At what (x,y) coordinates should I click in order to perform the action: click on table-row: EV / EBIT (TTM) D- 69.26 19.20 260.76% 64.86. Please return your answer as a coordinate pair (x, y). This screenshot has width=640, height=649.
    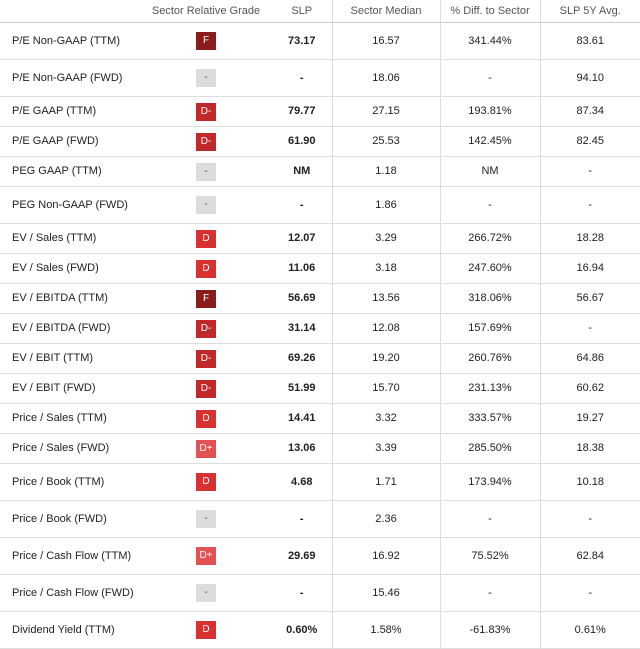
    Looking at the image, I should click on (320, 358).